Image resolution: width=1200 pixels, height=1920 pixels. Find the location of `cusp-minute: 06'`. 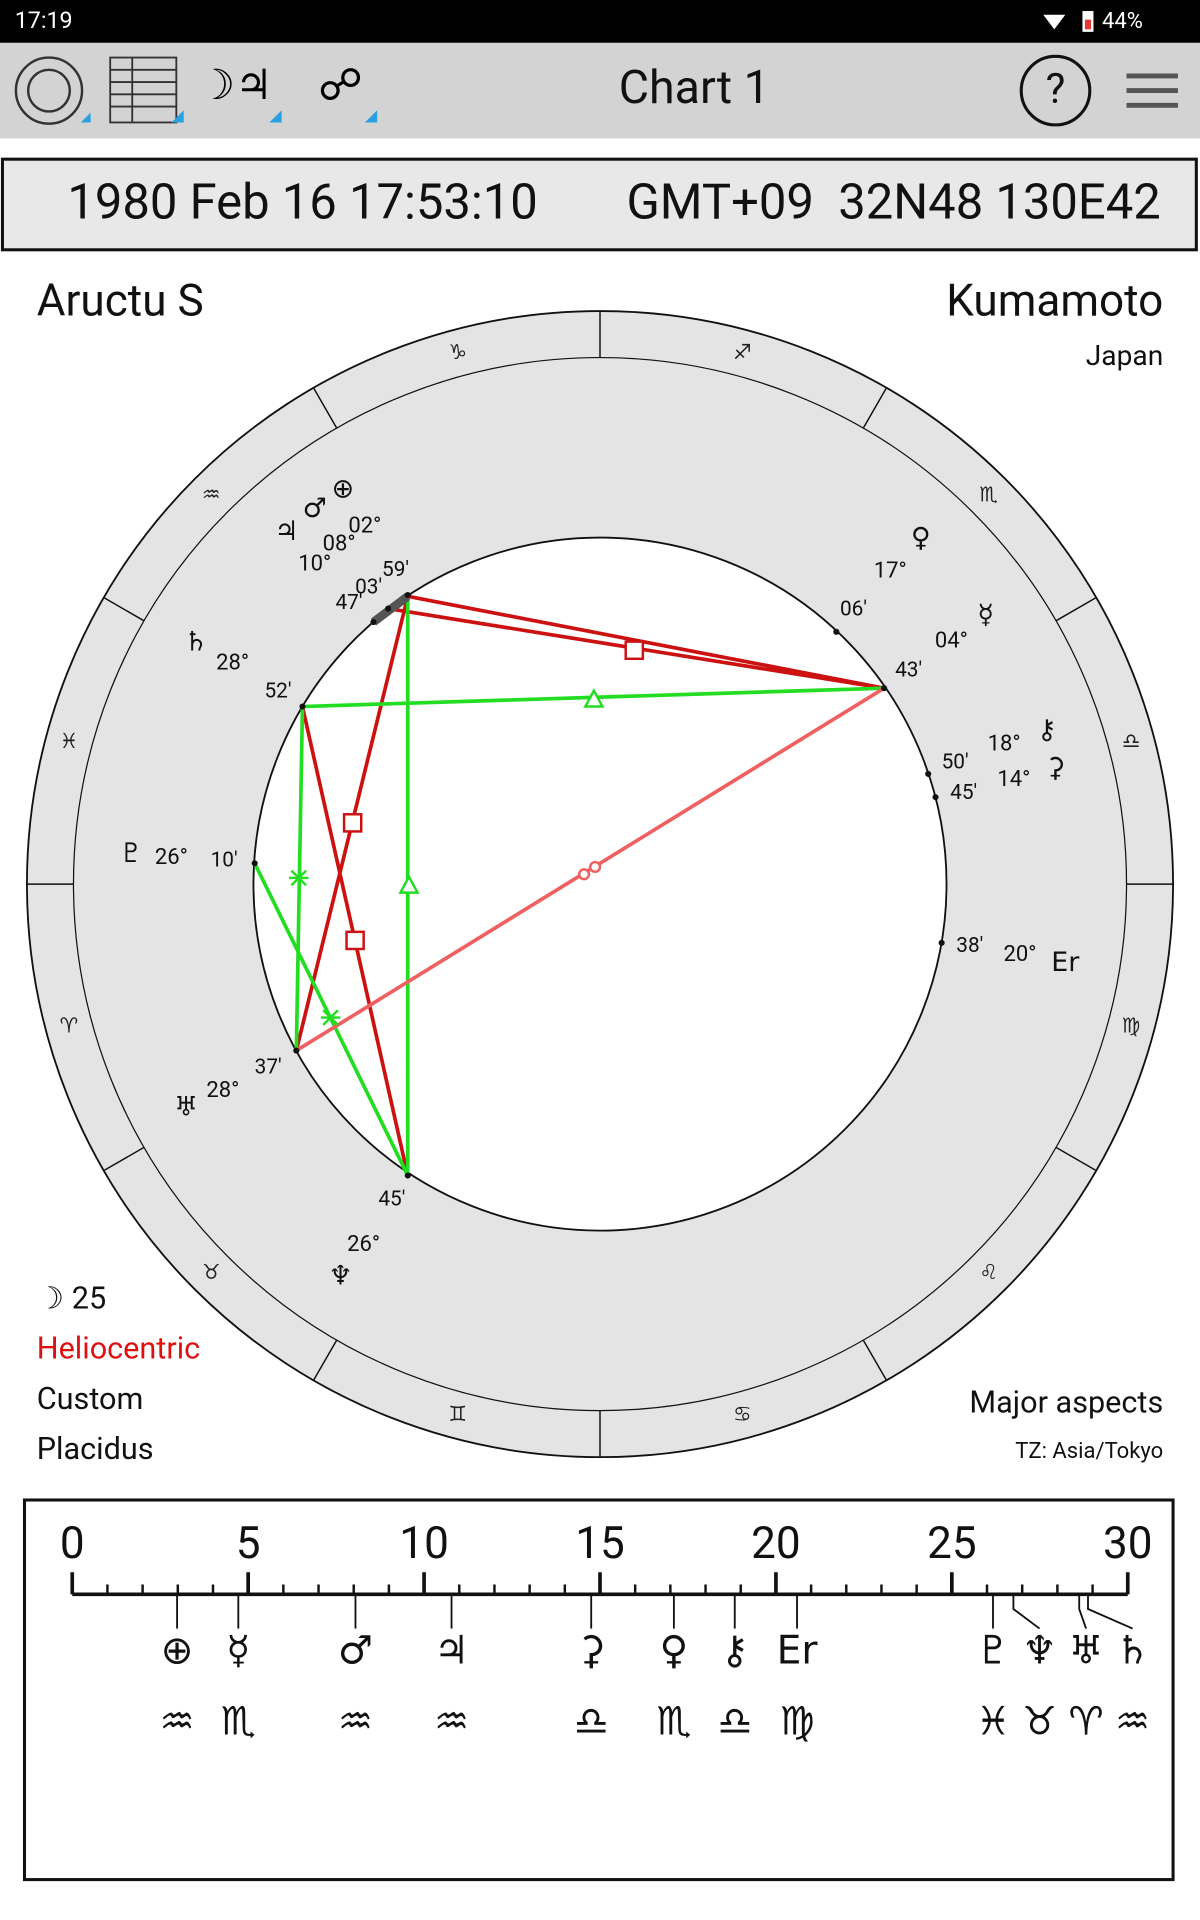

cusp-minute: 06' is located at coordinates (853, 609).